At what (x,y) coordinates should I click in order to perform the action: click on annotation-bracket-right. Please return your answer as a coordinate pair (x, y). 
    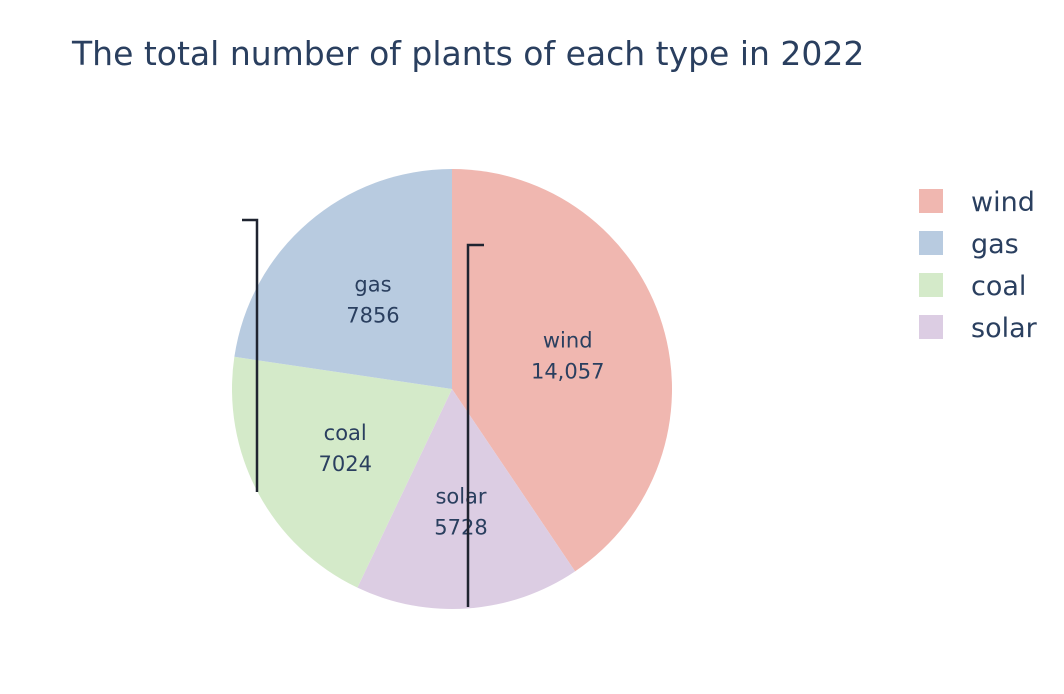
    Looking at the image, I should click on (475, 425).